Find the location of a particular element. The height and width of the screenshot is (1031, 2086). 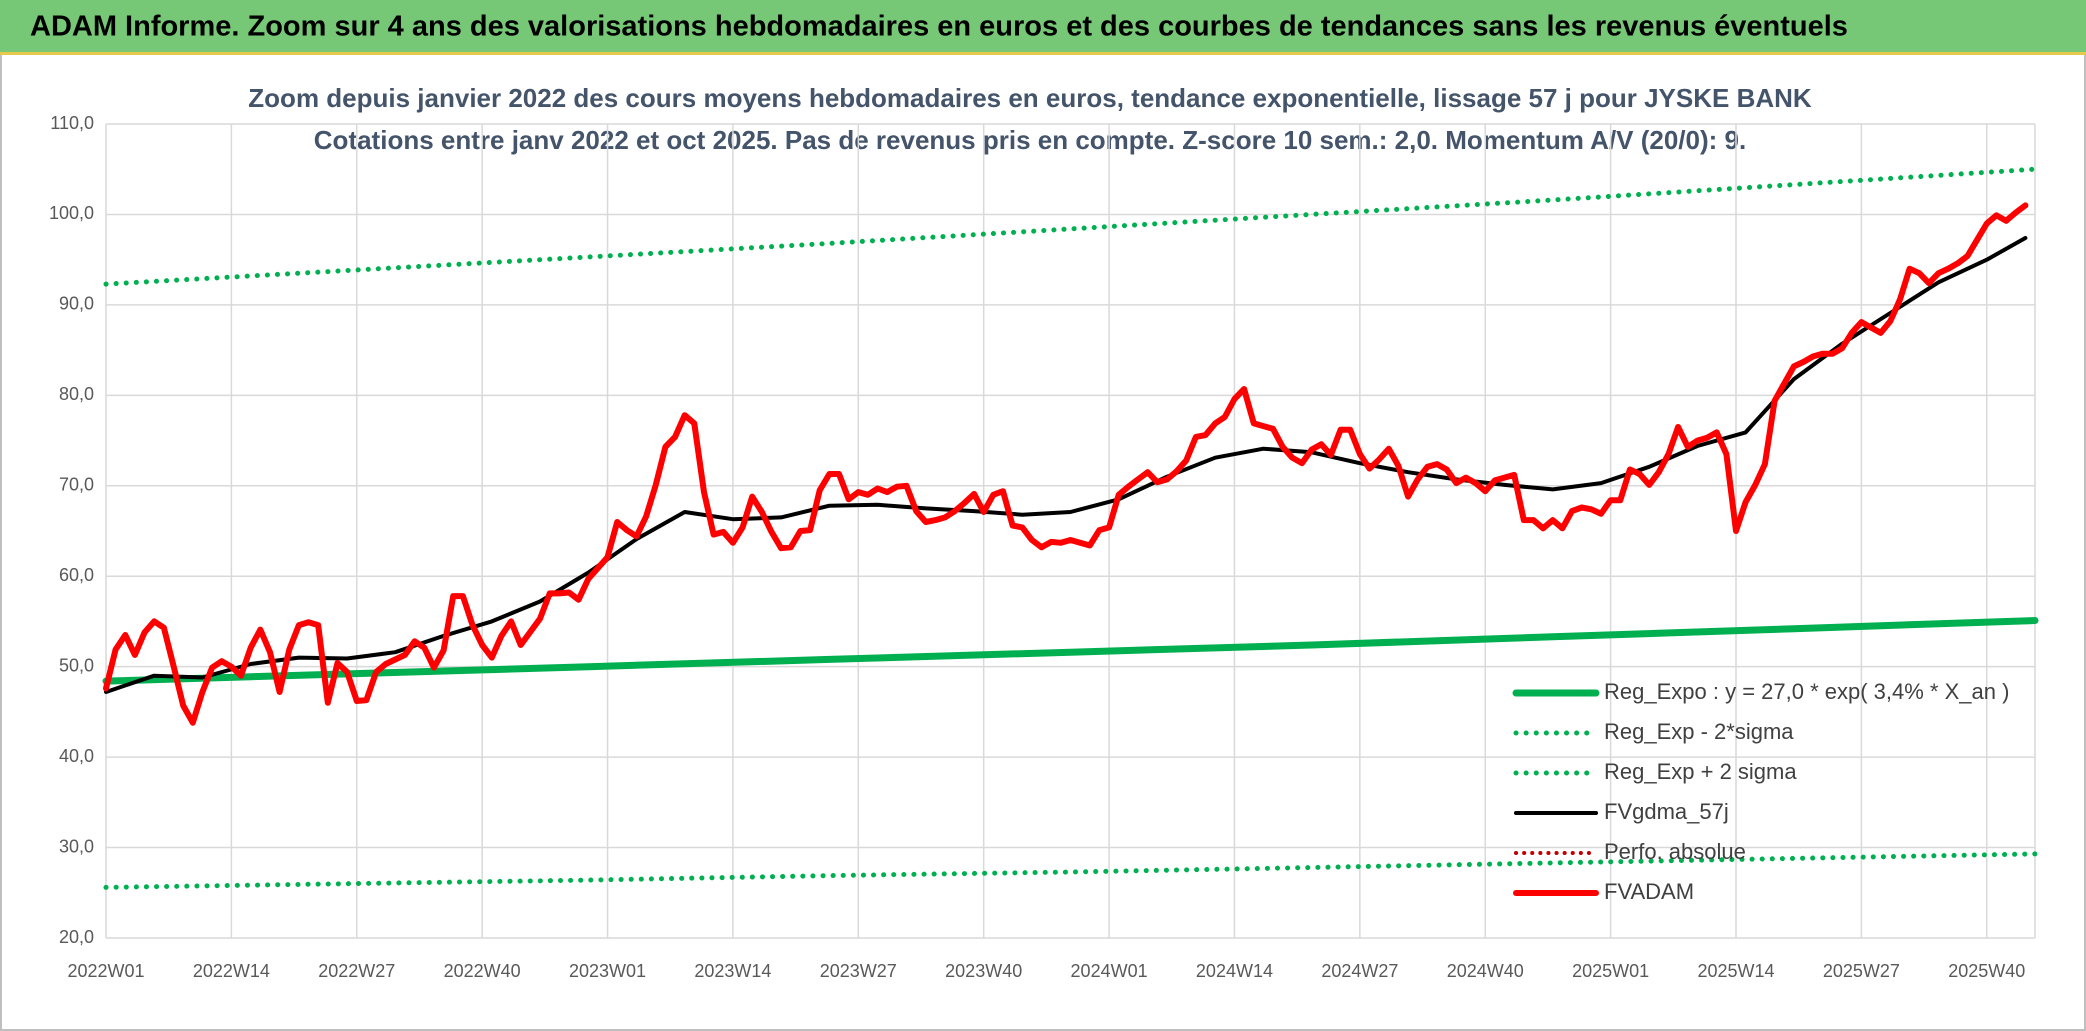

x-tick-label: 2022W14 is located at coordinates (231, 971).